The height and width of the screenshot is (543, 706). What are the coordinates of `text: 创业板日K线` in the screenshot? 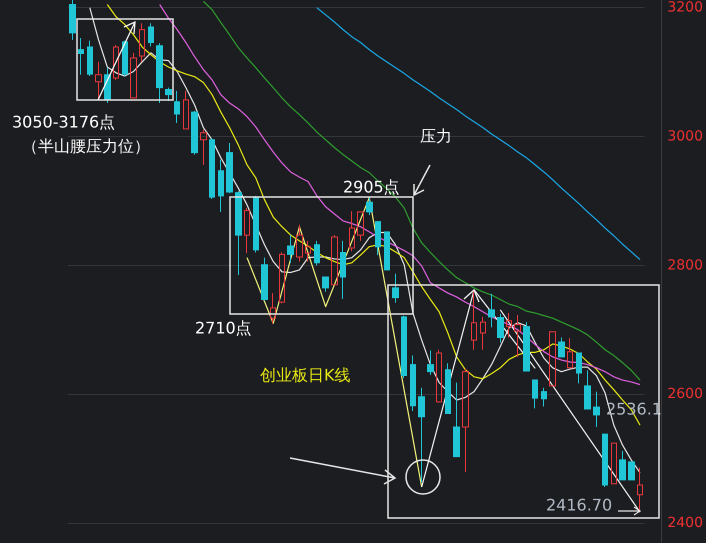 It's located at (305, 375).